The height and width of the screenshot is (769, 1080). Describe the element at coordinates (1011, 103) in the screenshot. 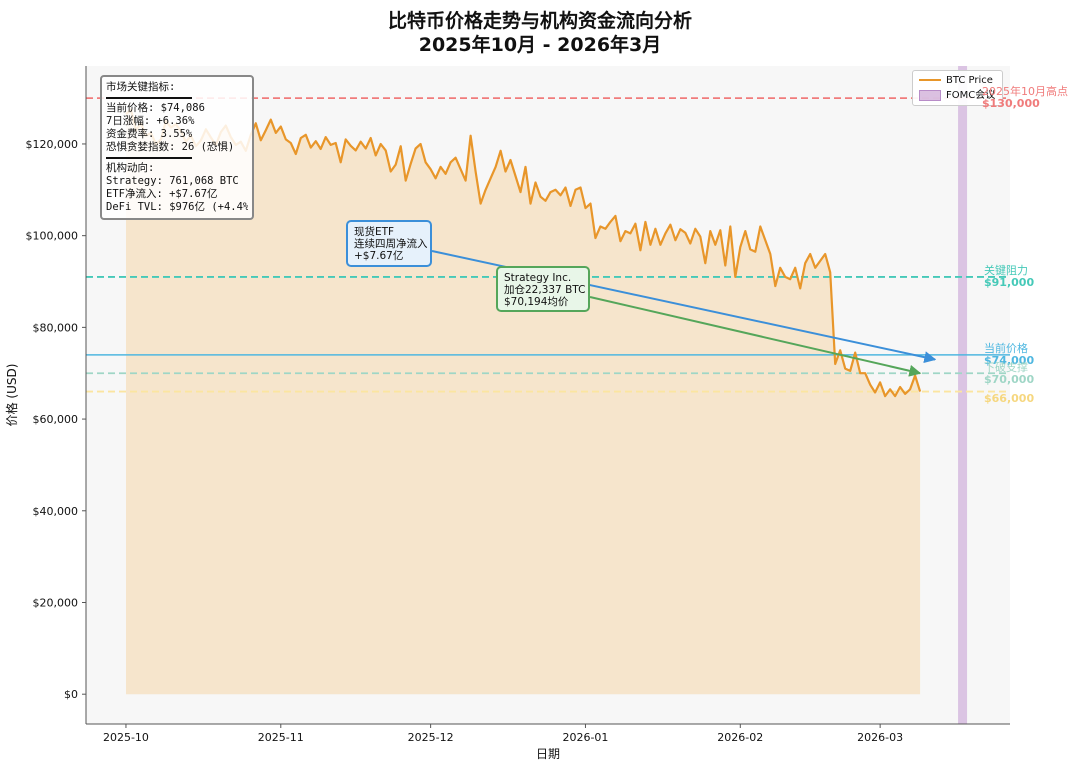

I see `ref-label-value: $130,000` at that location.